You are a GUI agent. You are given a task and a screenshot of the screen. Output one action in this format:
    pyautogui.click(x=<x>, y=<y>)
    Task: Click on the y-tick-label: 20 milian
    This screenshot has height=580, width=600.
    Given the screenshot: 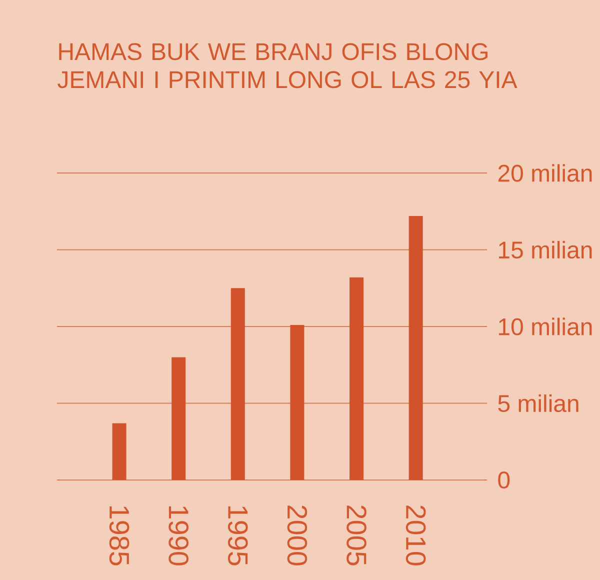 What is the action you would take?
    pyautogui.click(x=545, y=173)
    